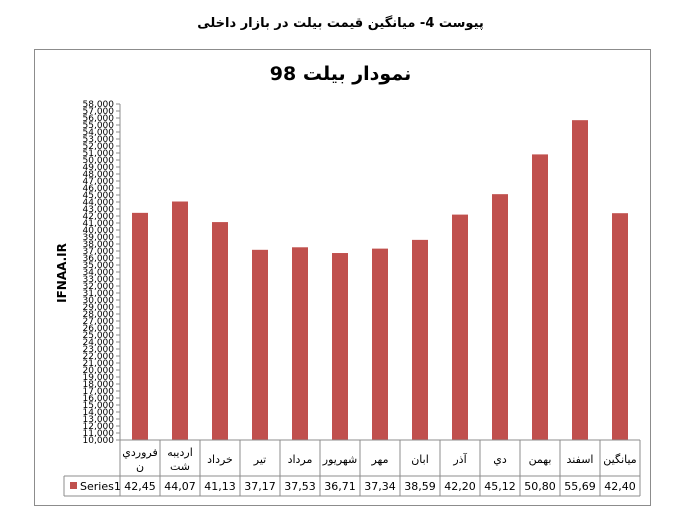  Describe the element at coordinates (500, 486) in the screenshot. I see `data-value-label: 45,12` at that location.